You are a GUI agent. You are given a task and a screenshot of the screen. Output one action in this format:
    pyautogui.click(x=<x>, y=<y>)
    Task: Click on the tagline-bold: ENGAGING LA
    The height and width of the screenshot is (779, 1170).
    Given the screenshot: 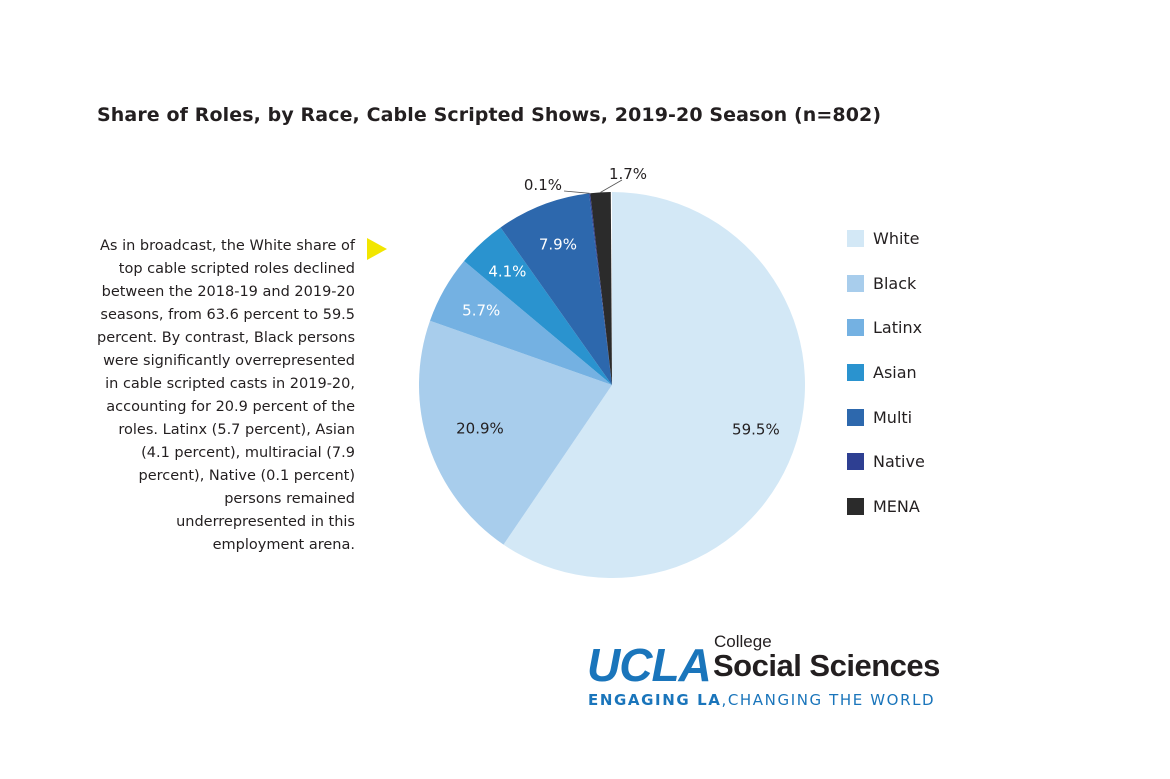 What is the action you would take?
    pyautogui.click(x=655, y=700)
    